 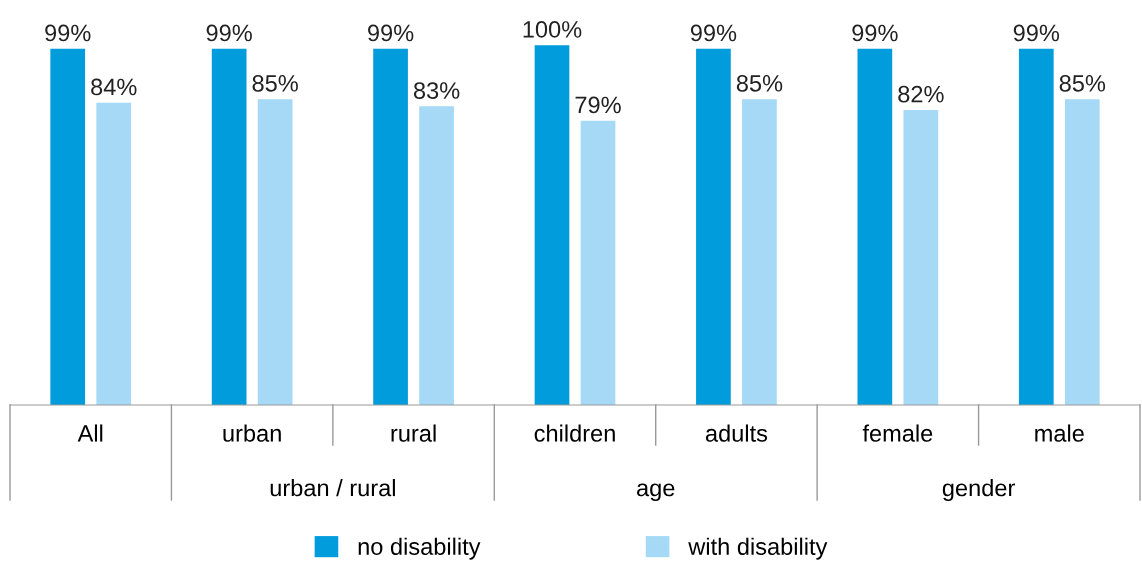 What do you see at coordinates (656, 492) in the screenshot?
I see `text: age` at bounding box center [656, 492].